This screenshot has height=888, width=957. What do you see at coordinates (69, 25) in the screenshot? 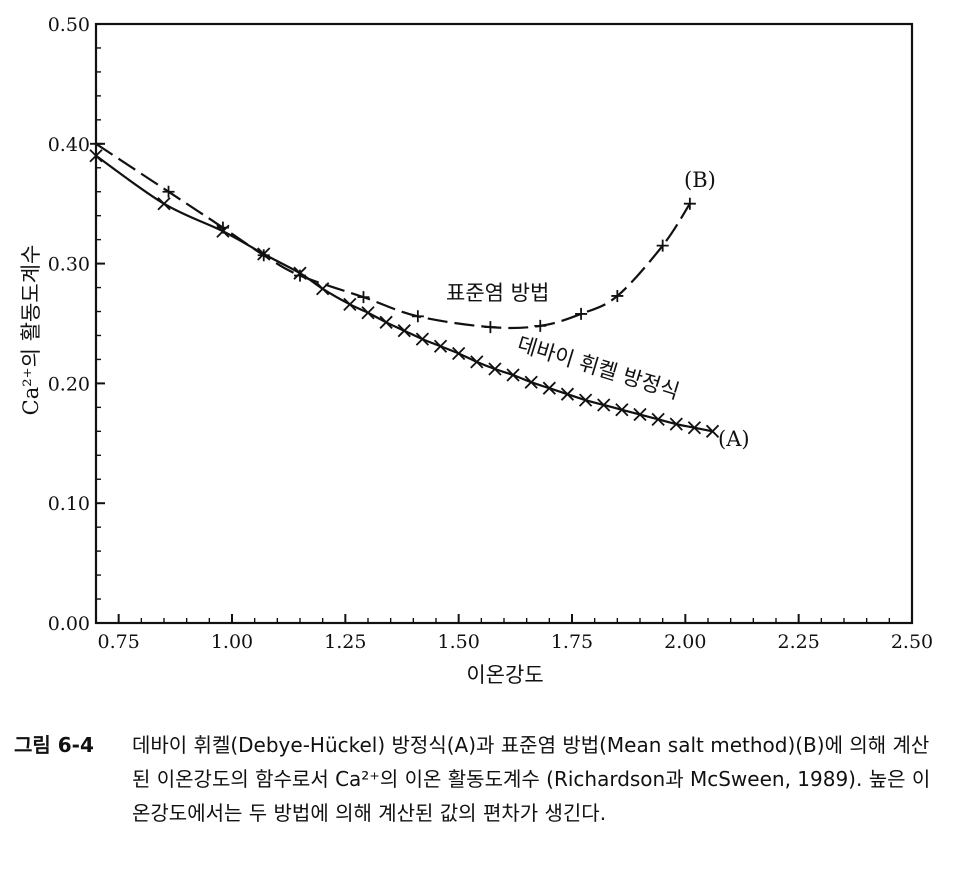
I see `y-tick-label: 0.50` at bounding box center [69, 25].